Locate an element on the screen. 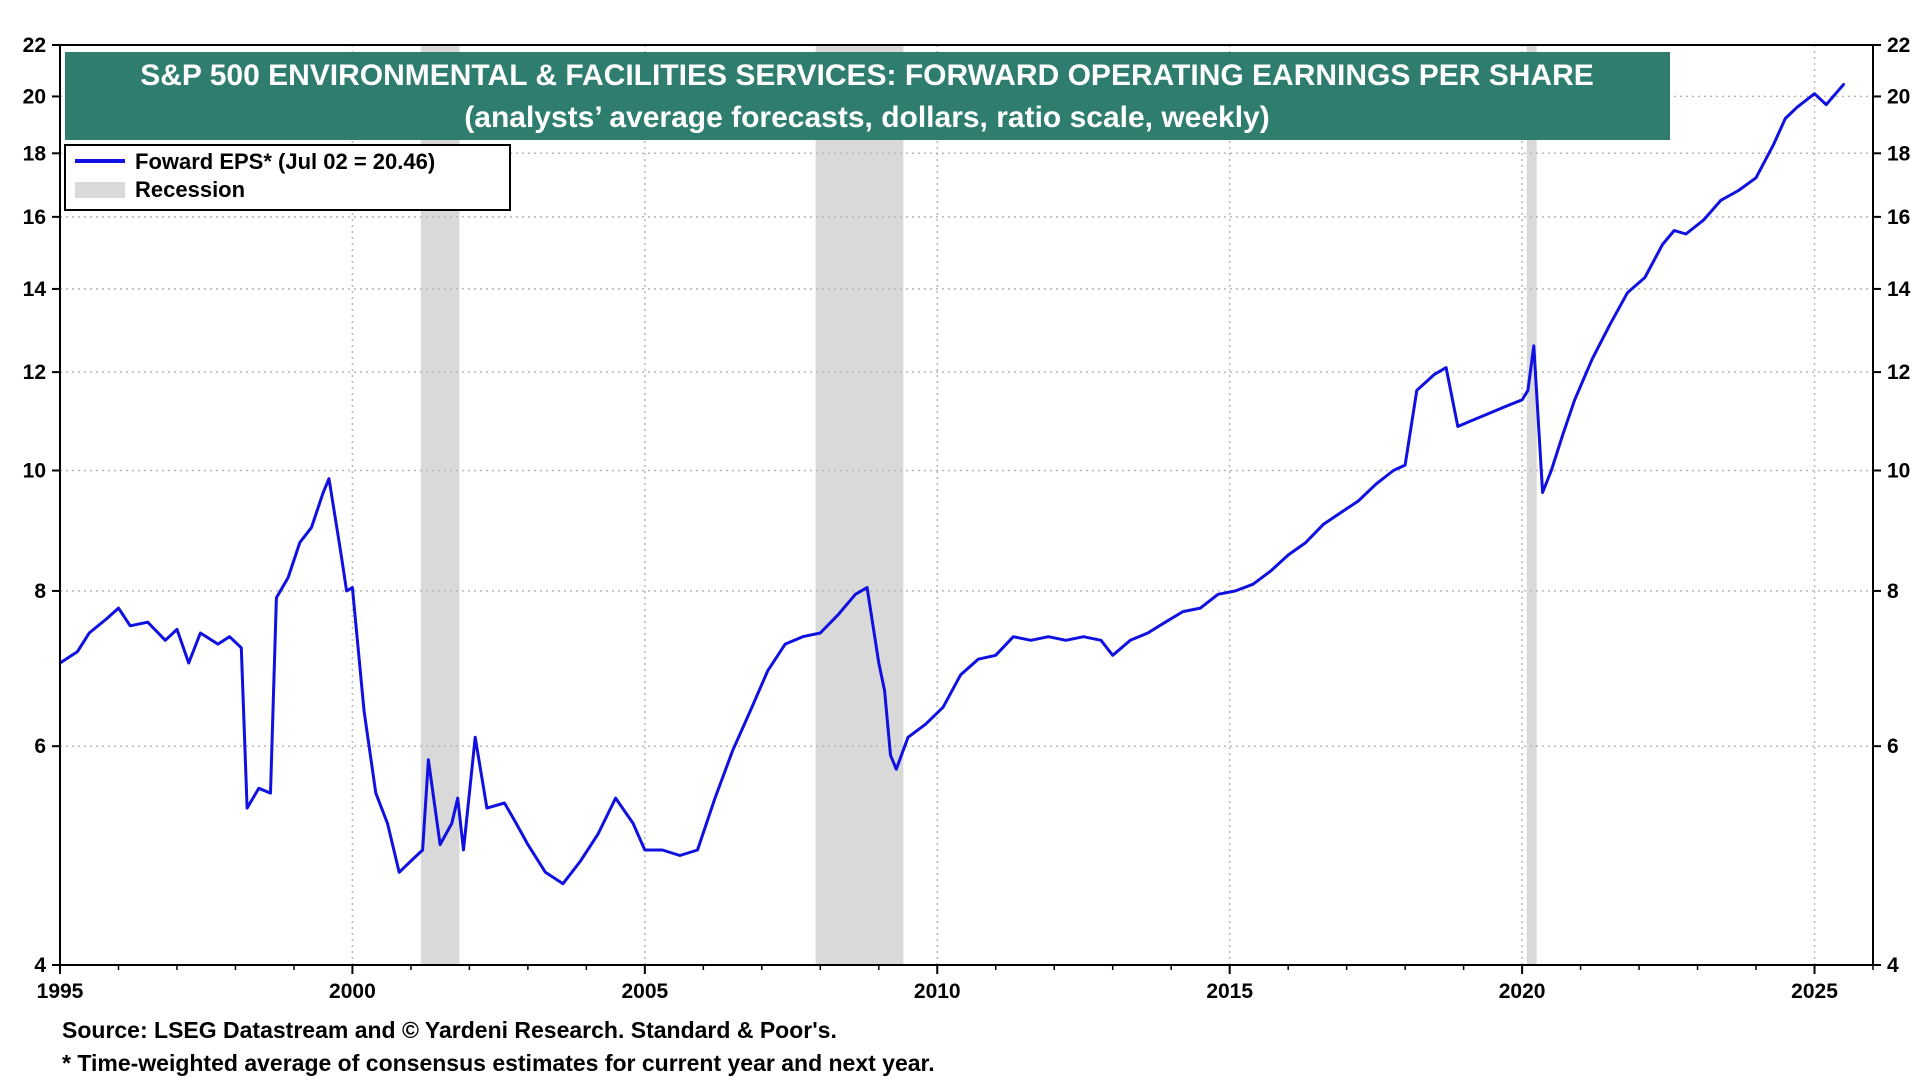 The height and width of the screenshot is (1080, 1920). y-tick-label-right: 6 is located at coordinates (1893, 746).